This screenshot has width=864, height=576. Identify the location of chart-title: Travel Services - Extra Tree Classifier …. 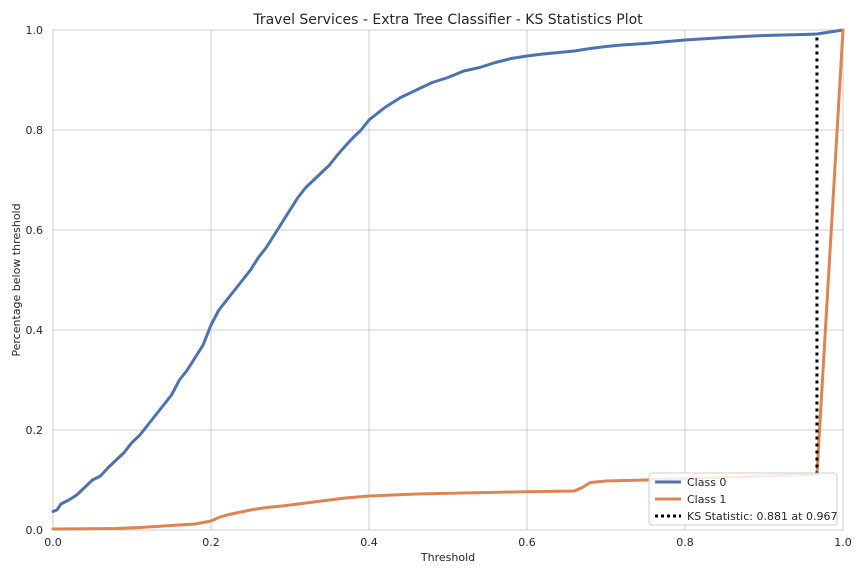
(447, 20).